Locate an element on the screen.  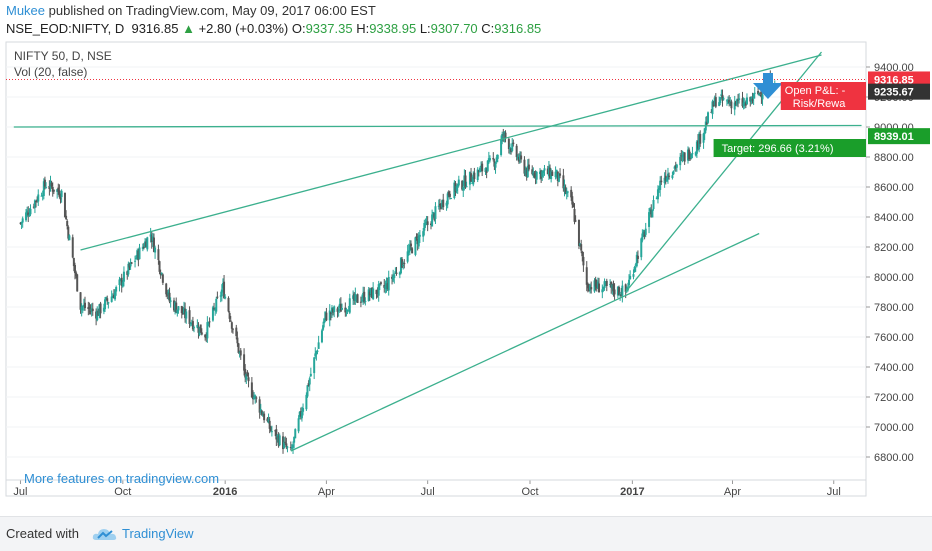
target-box is located at coordinates (789, 148).